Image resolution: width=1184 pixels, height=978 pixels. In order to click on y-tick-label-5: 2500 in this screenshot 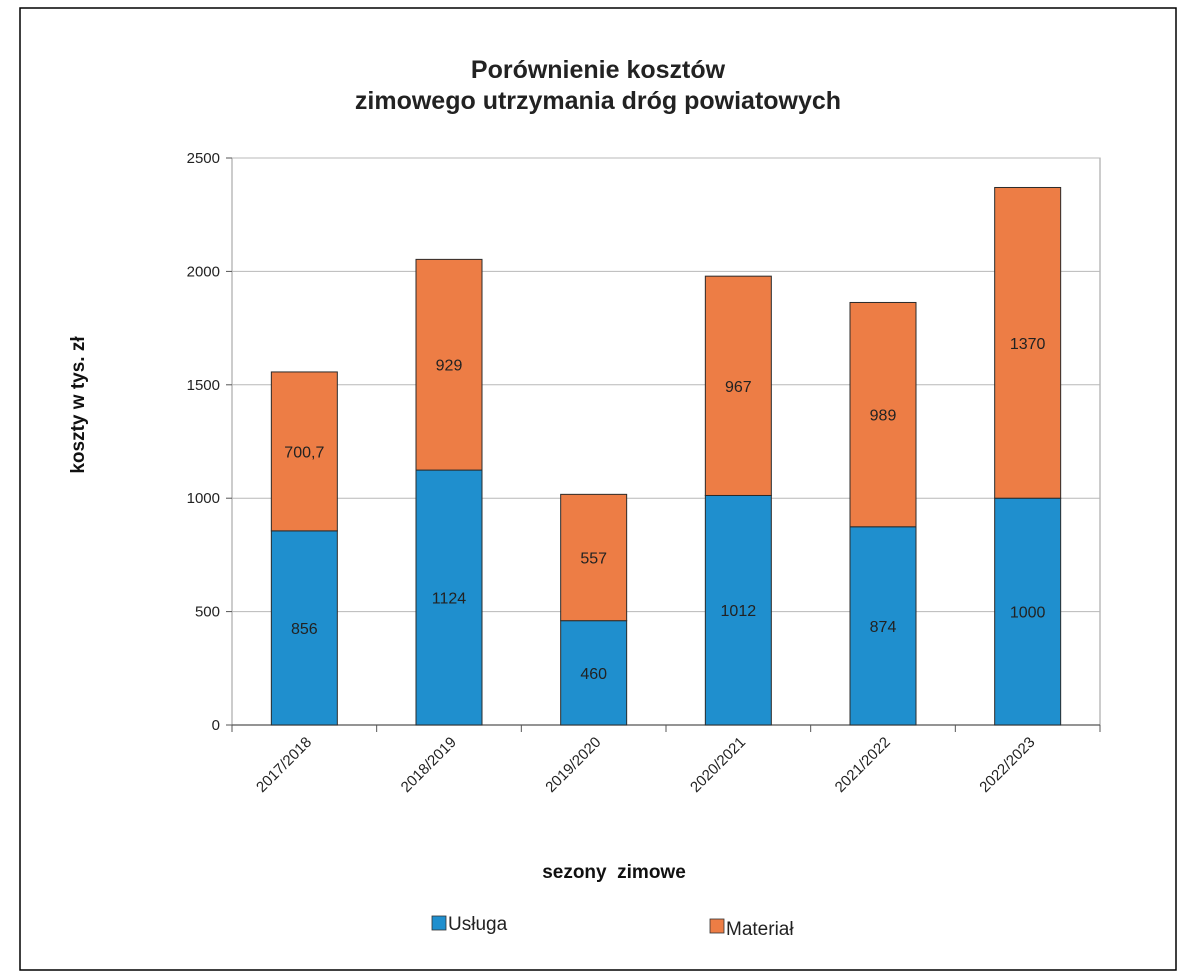, I will do `click(203, 158)`.